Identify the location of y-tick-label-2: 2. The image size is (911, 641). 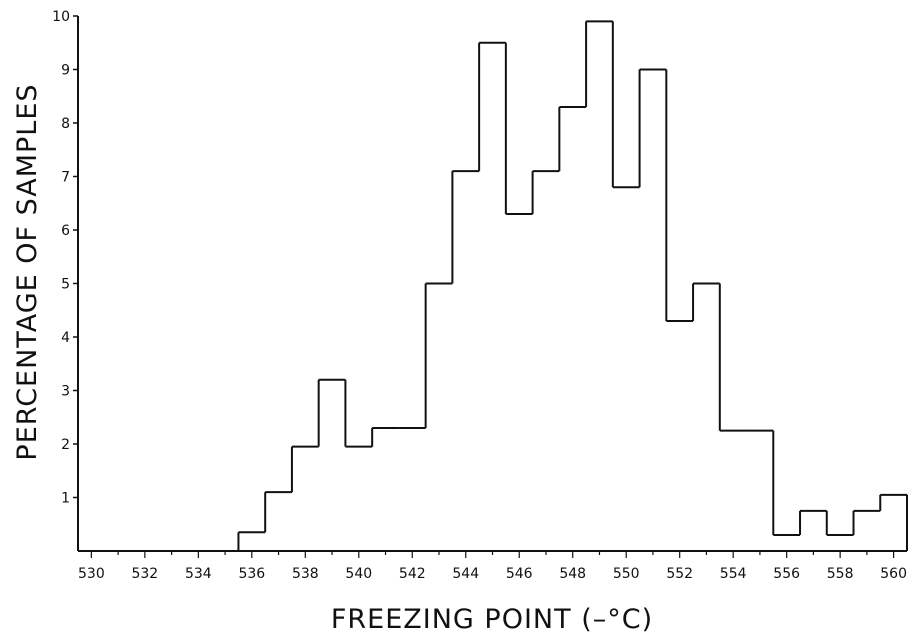
(65, 445).